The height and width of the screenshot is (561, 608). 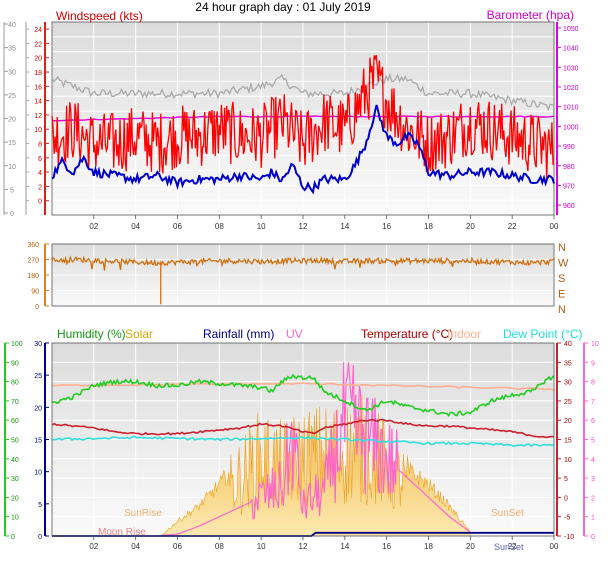 I want to click on compass-label: S, so click(x=561, y=279).